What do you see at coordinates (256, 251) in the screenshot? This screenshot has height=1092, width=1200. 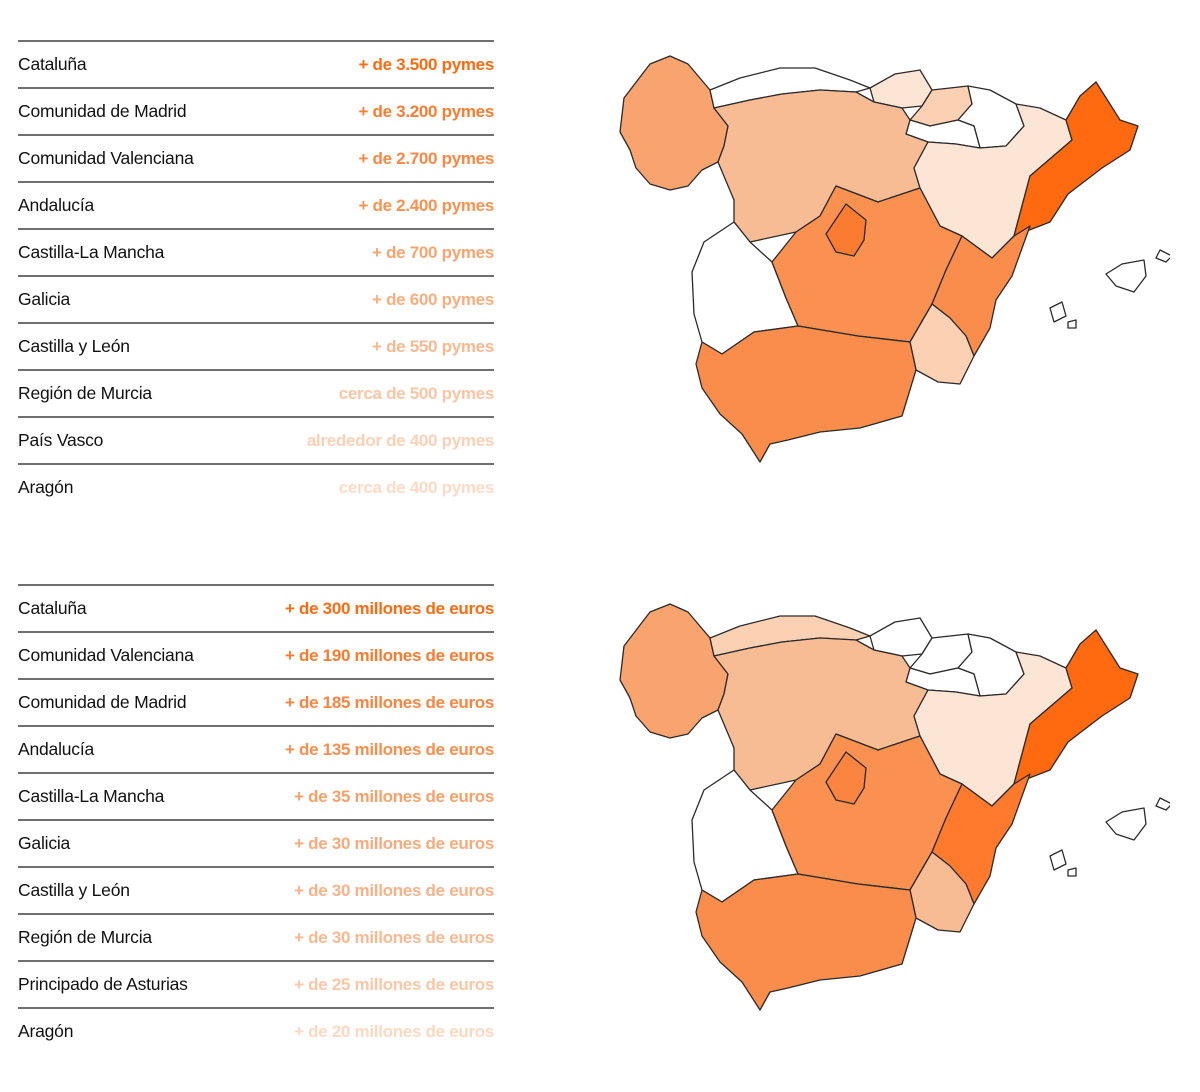 I see `table-row: Castilla-La Mancha + de 700 pymes` at bounding box center [256, 251].